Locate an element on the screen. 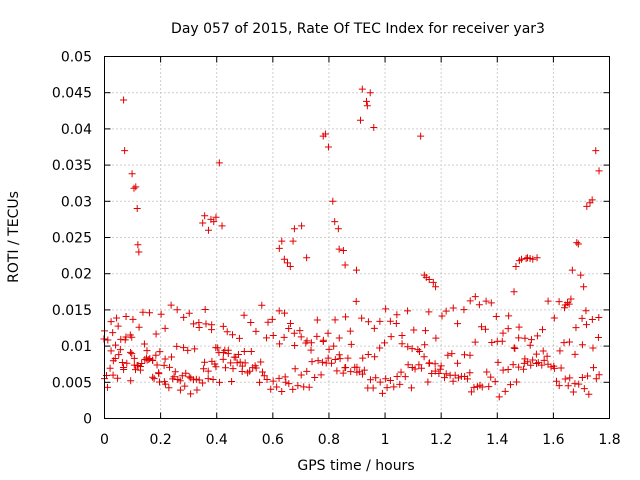  x-tick-label: 1.2 is located at coordinates (441, 440).